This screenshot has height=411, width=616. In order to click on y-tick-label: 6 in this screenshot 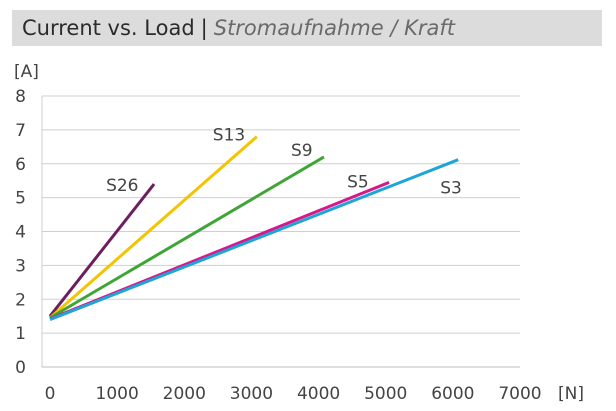, I will do `click(20, 165)`.